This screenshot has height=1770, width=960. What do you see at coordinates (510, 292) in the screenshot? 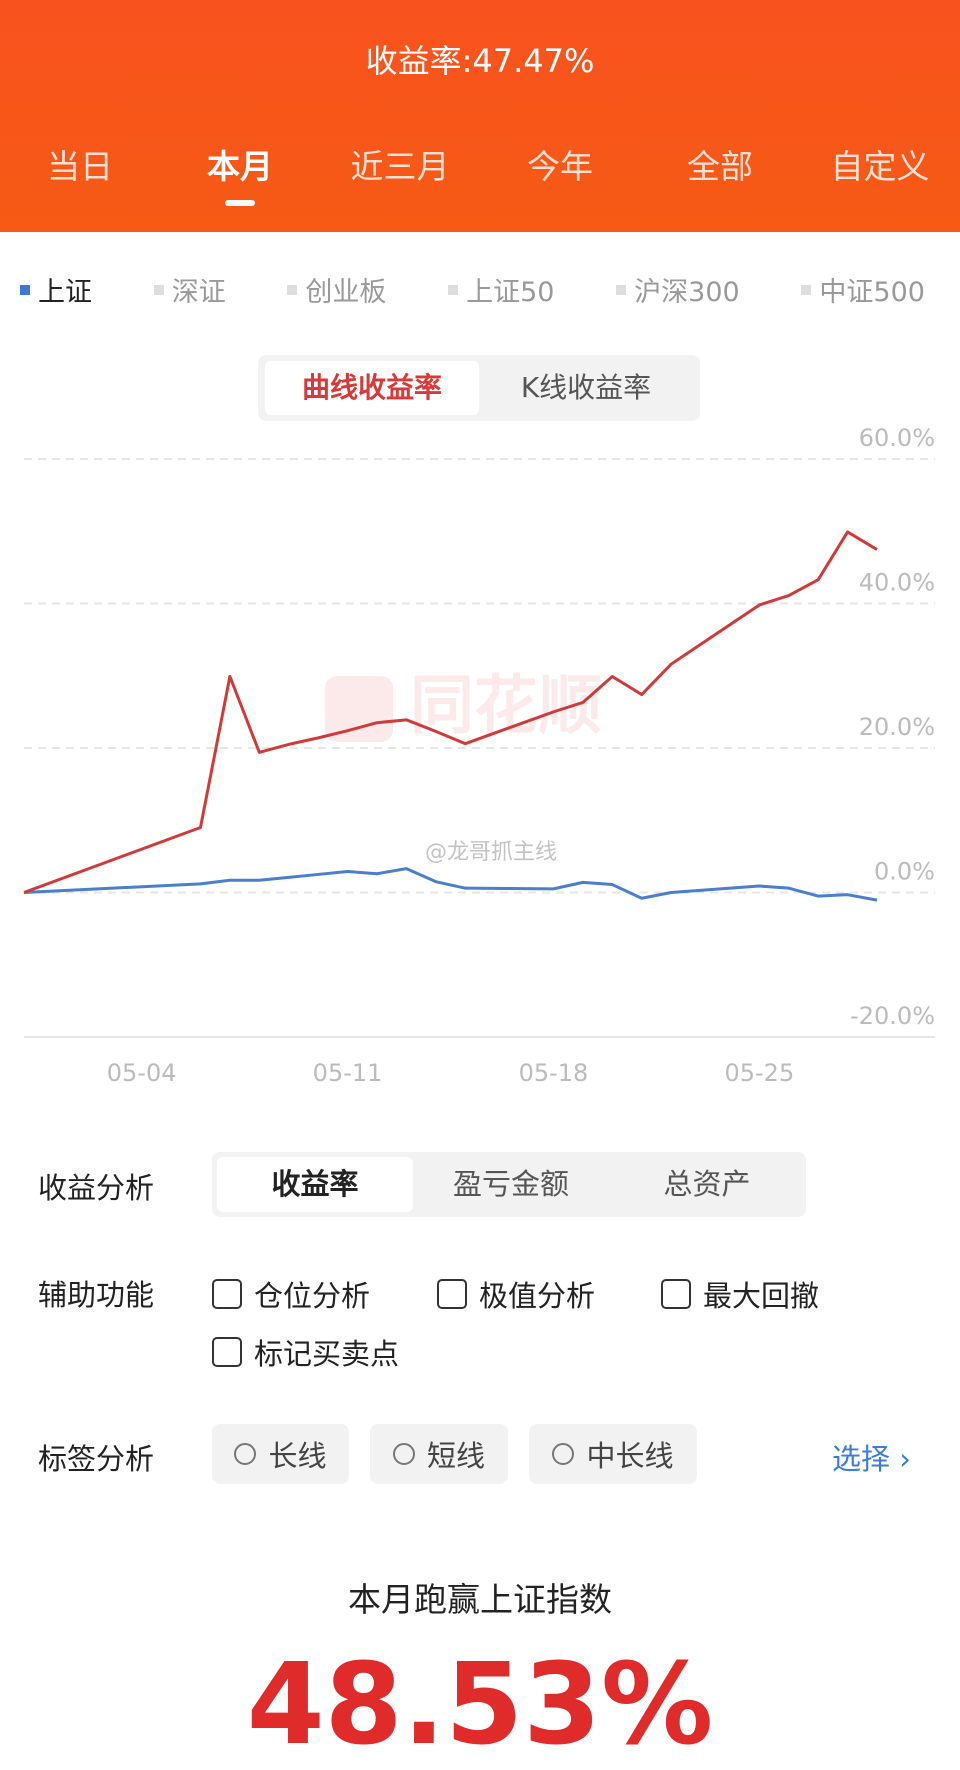
I see `index-label: 上证50` at bounding box center [510, 292].